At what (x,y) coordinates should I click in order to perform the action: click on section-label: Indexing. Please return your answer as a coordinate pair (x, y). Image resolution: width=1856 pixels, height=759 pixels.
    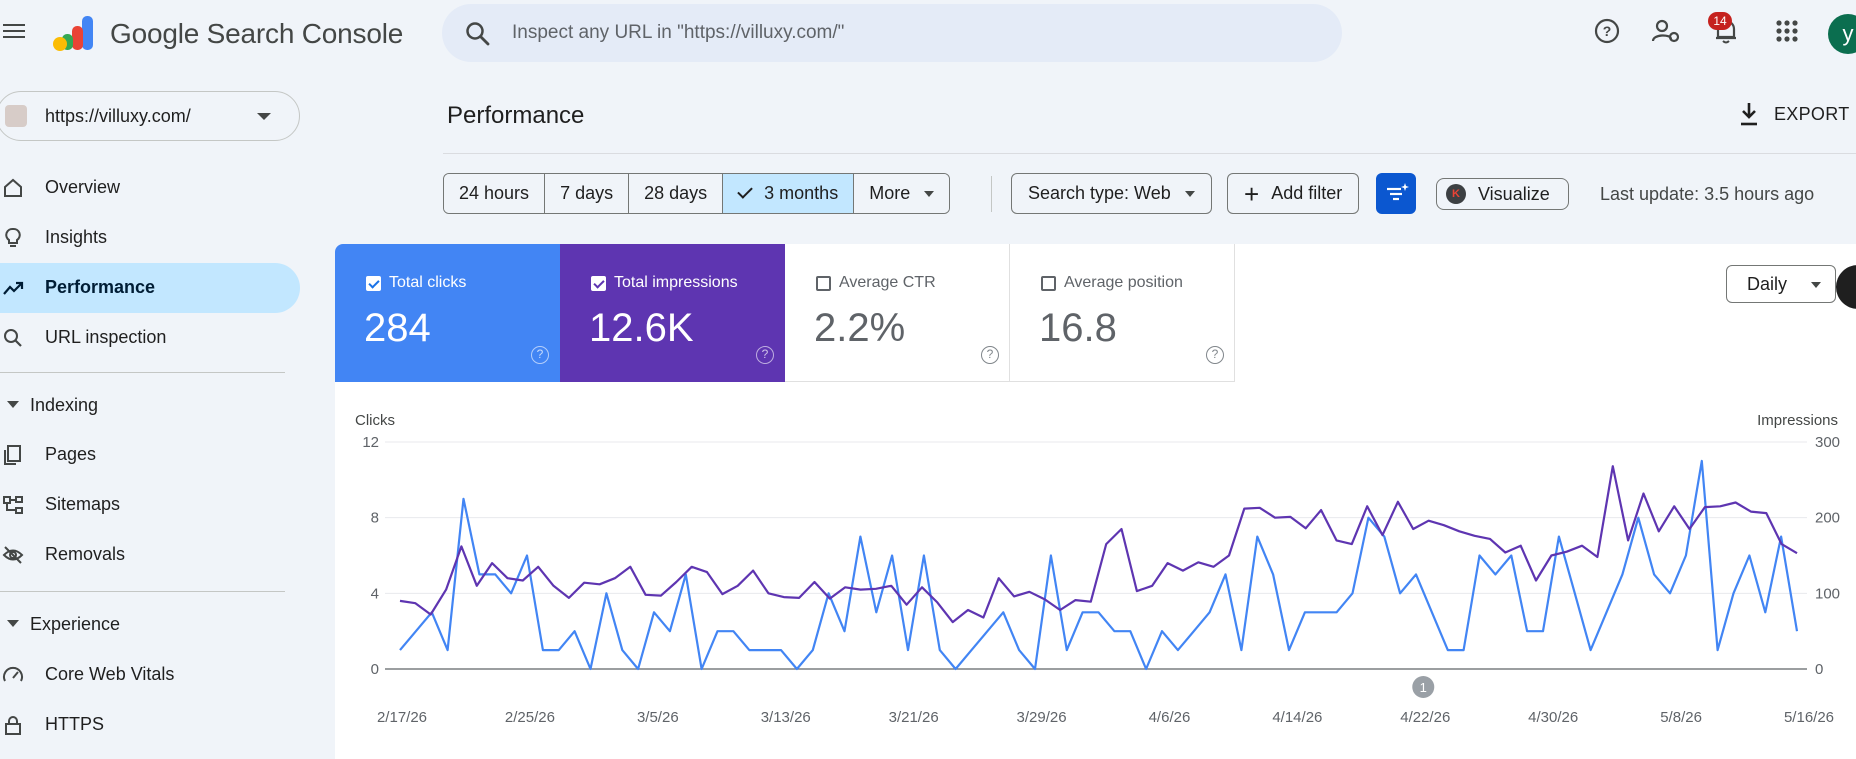
    Looking at the image, I should click on (64, 405).